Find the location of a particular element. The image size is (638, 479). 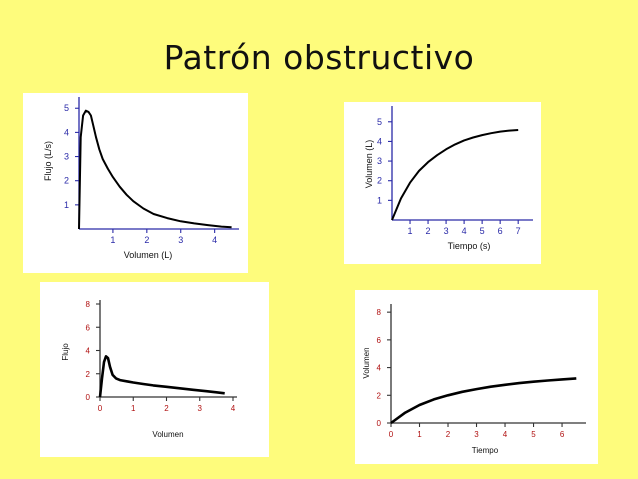

flow-volume-chart-2-plot: Volumen Flujo 0 2 4 6 8 0 1 2 3 4 is located at coordinates (149, 369).